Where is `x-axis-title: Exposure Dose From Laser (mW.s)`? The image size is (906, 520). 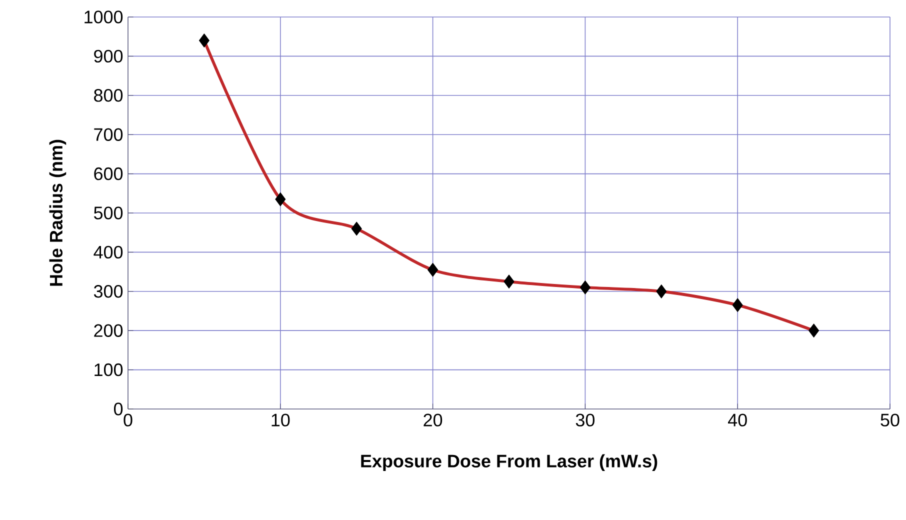
x-axis-title: Exposure Dose From Laser (mW.s) is located at coordinates (509, 463).